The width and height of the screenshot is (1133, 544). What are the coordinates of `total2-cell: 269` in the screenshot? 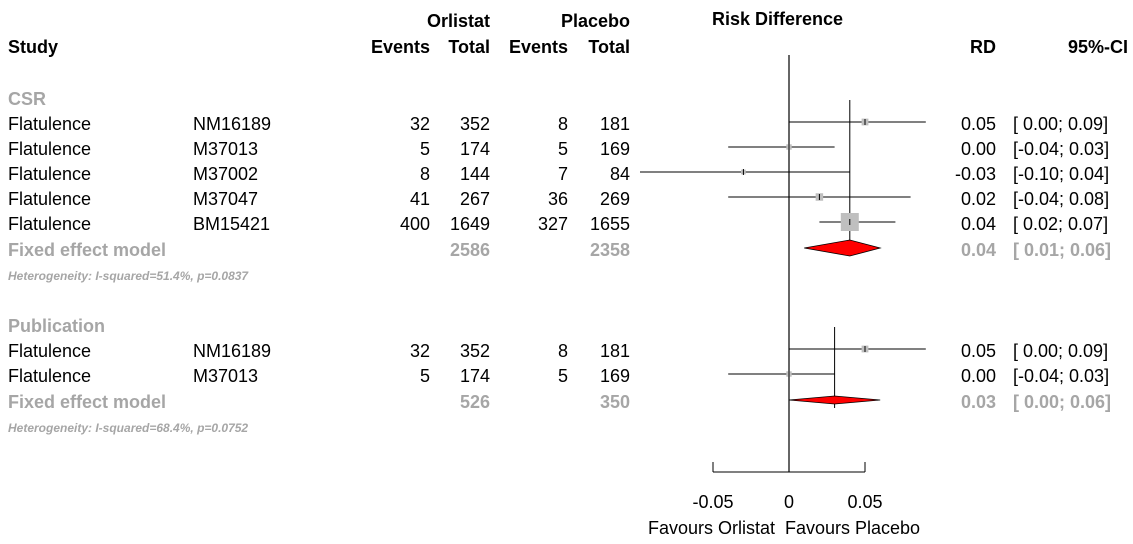 It's located at (614, 199).